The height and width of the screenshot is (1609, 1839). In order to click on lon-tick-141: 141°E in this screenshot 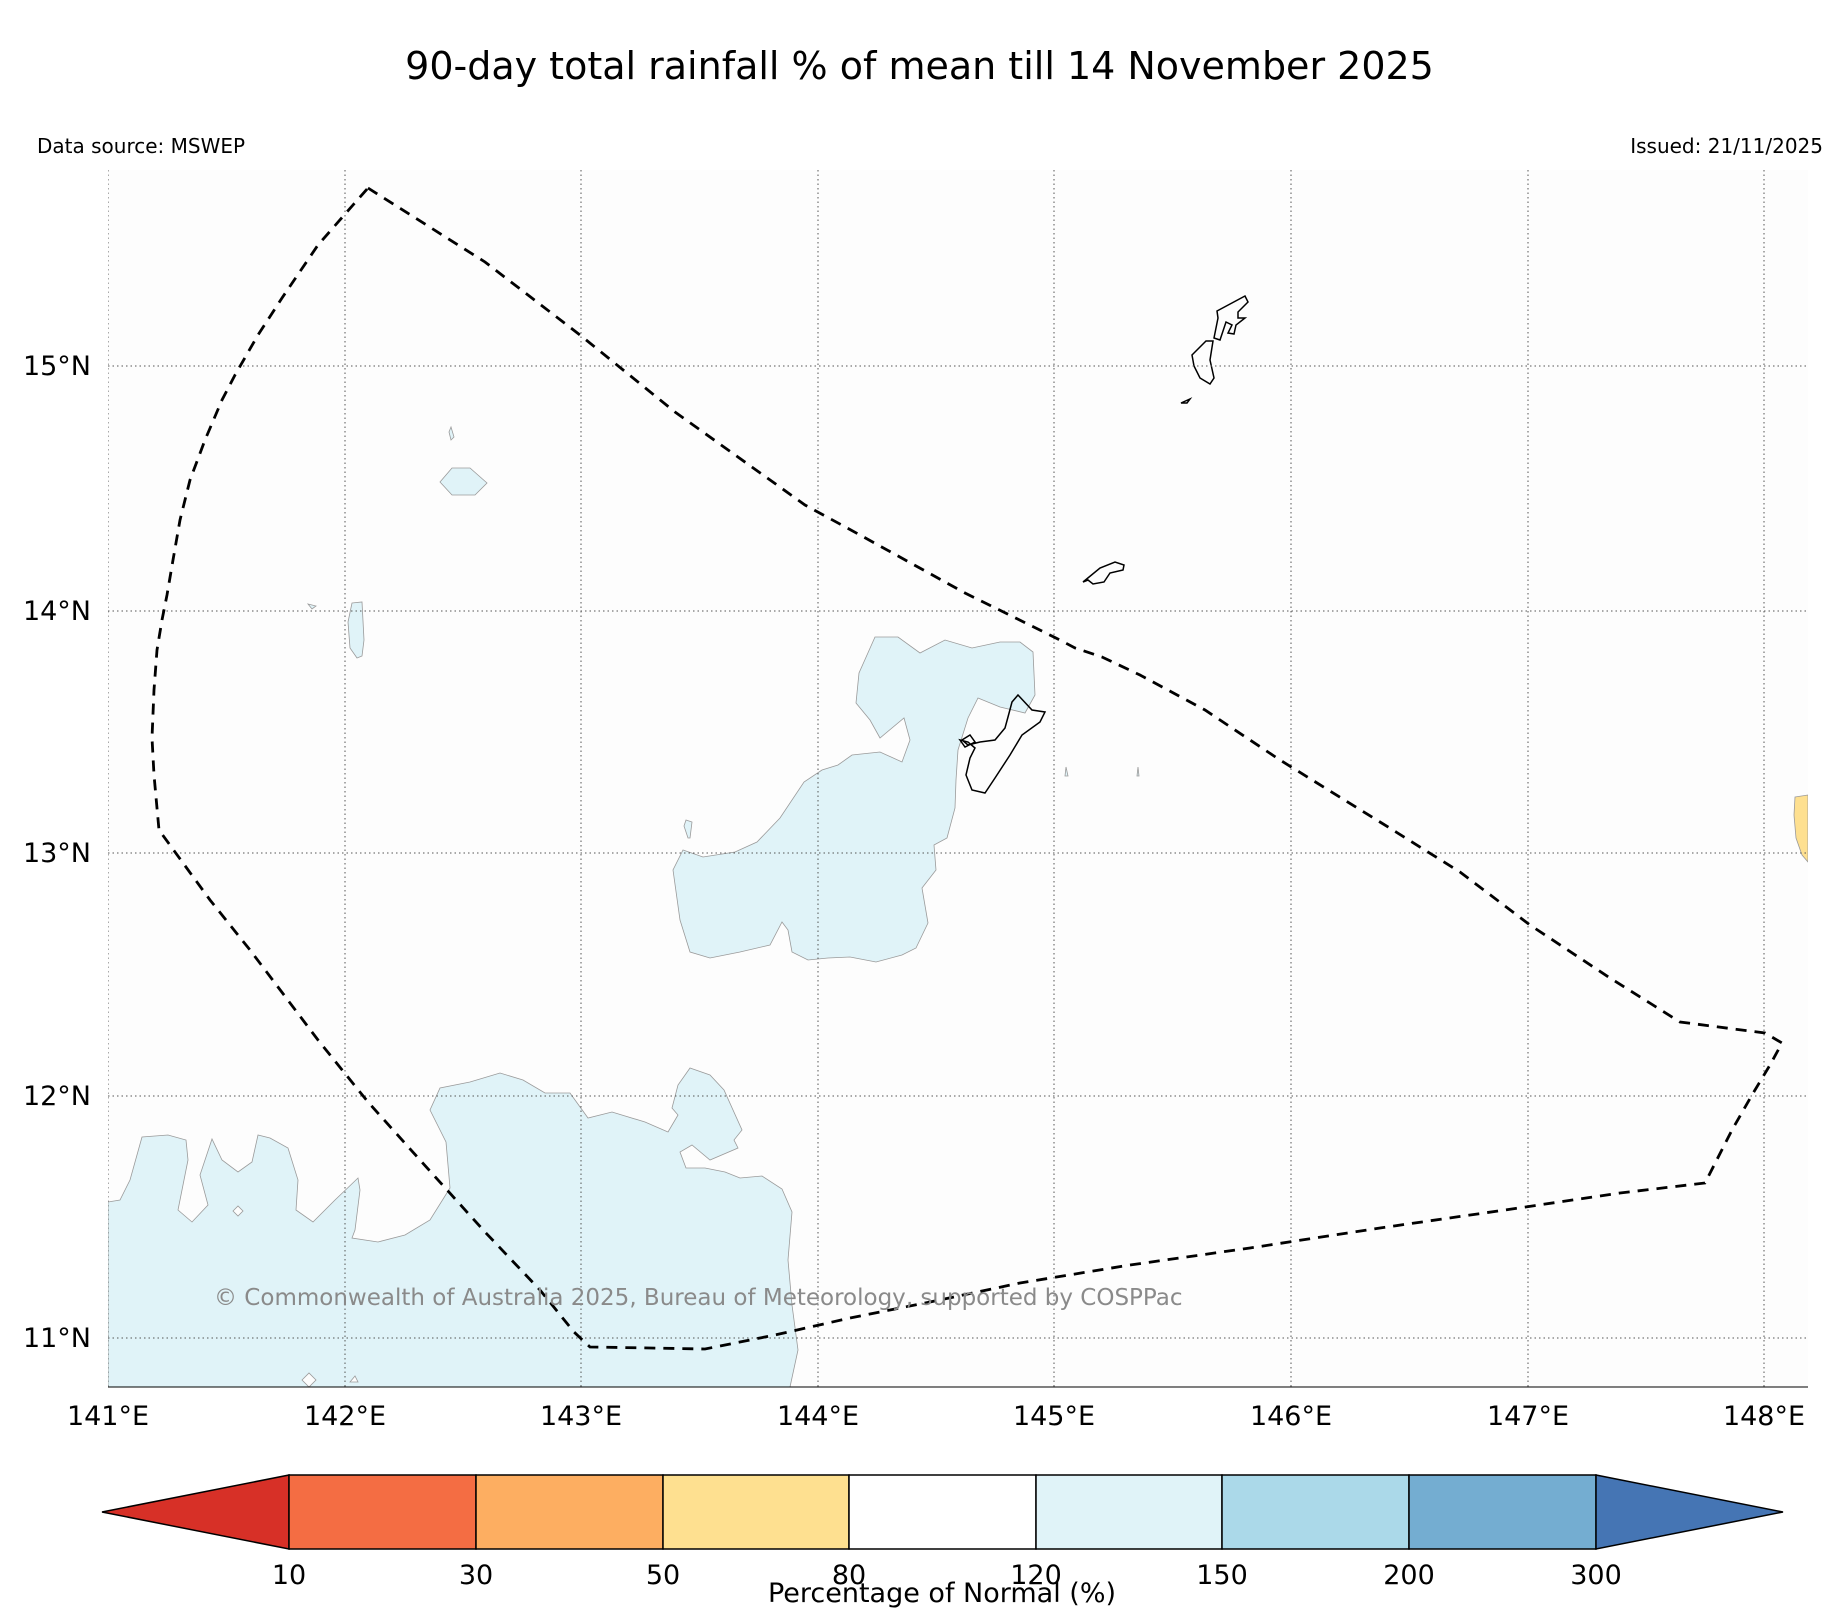, I will do `click(108, 1416)`.